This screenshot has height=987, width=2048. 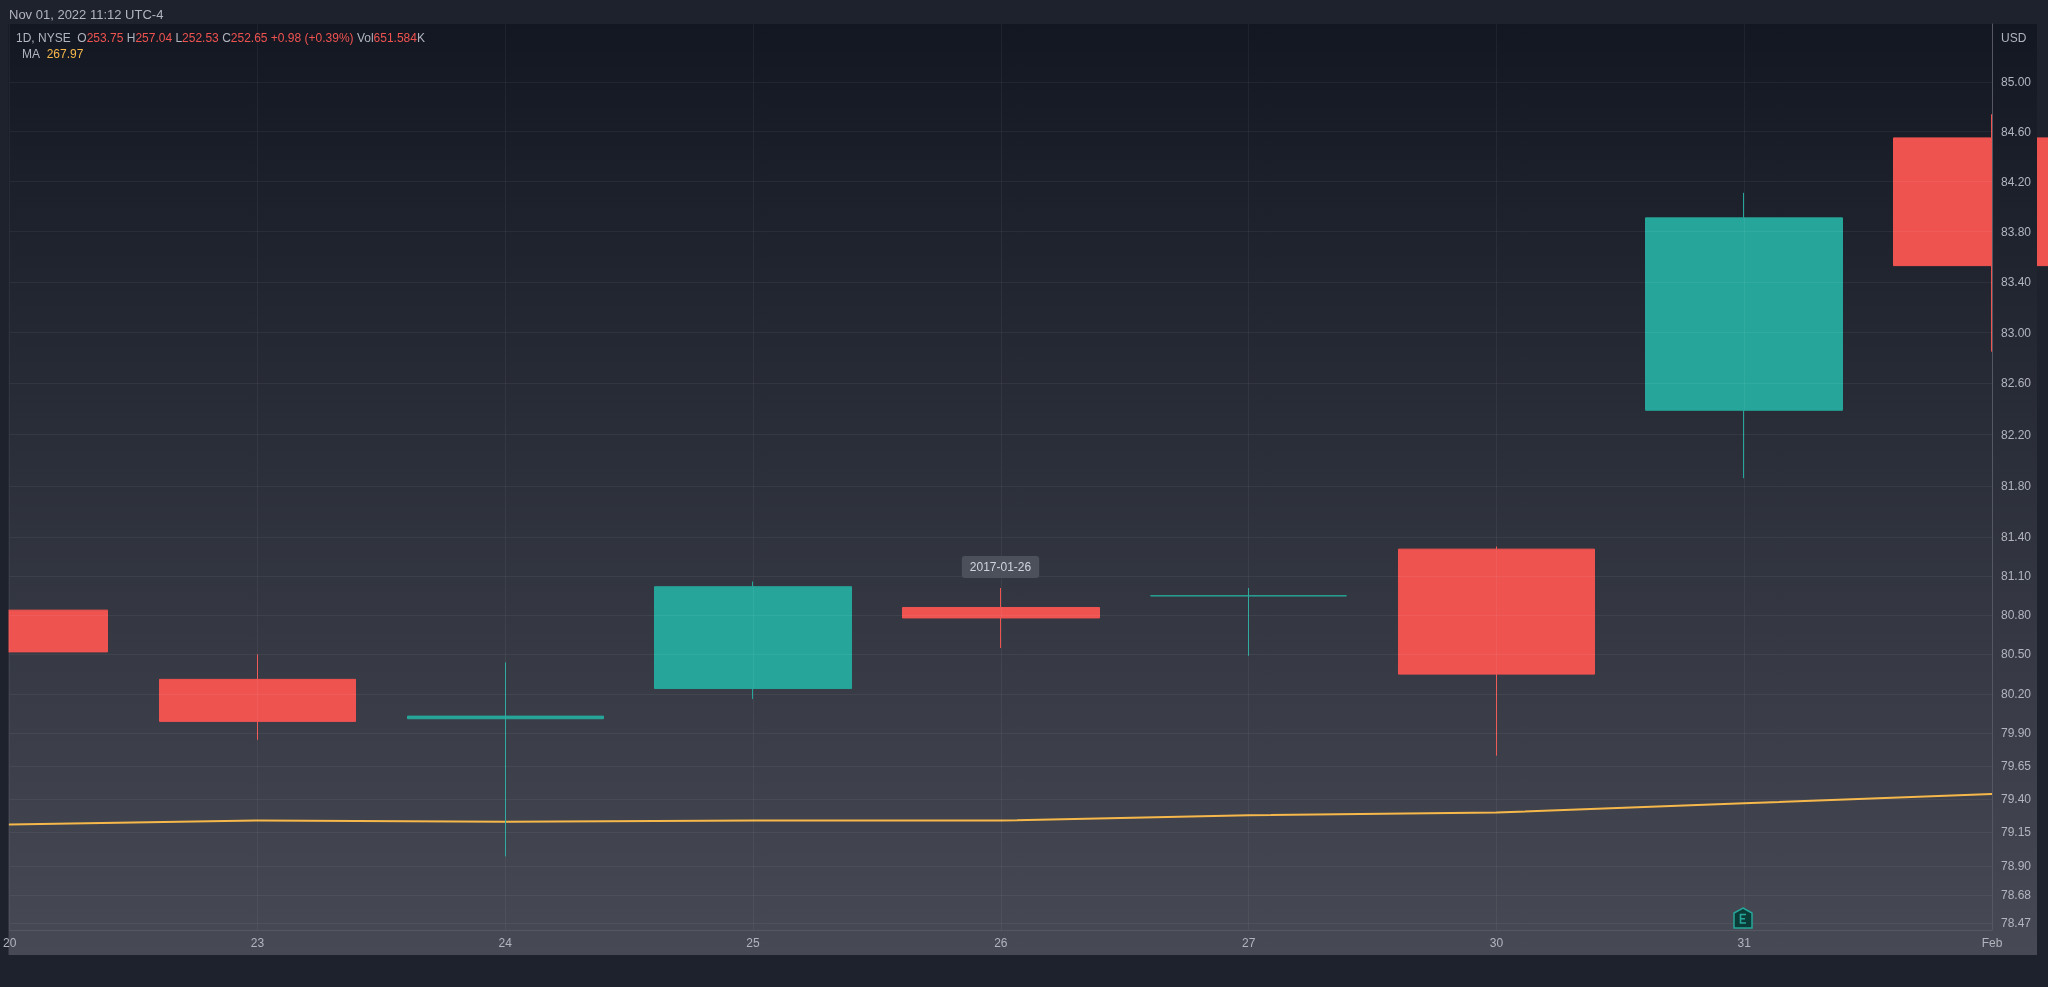 What do you see at coordinates (2016, 383) in the screenshot?
I see `y-tick-label: 82.60` at bounding box center [2016, 383].